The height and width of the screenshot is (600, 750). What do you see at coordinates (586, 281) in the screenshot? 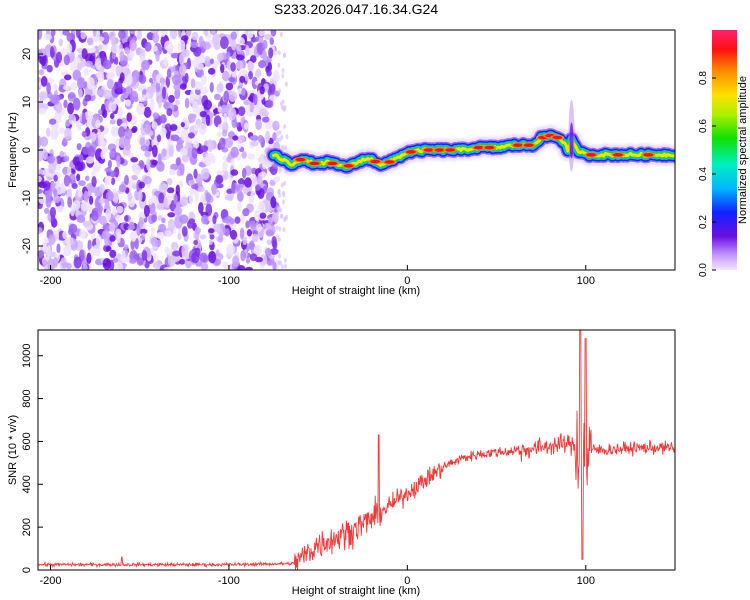
I see `spectrogram-x-tick-label: 100` at bounding box center [586, 281].